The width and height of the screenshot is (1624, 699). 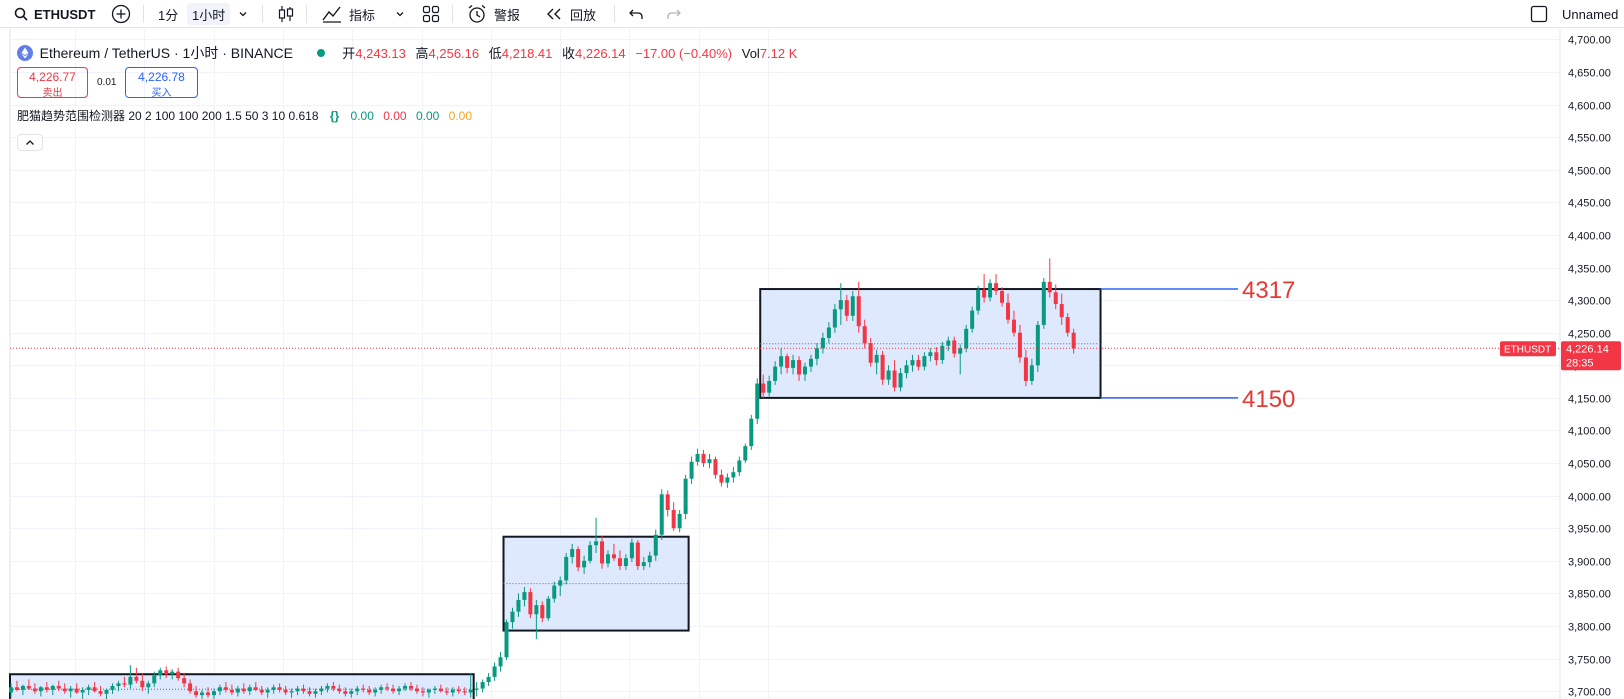 What do you see at coordinates (168, 15) in the screenshot?
I see `interval-1m: 1分` at bounding box center [168, 15].